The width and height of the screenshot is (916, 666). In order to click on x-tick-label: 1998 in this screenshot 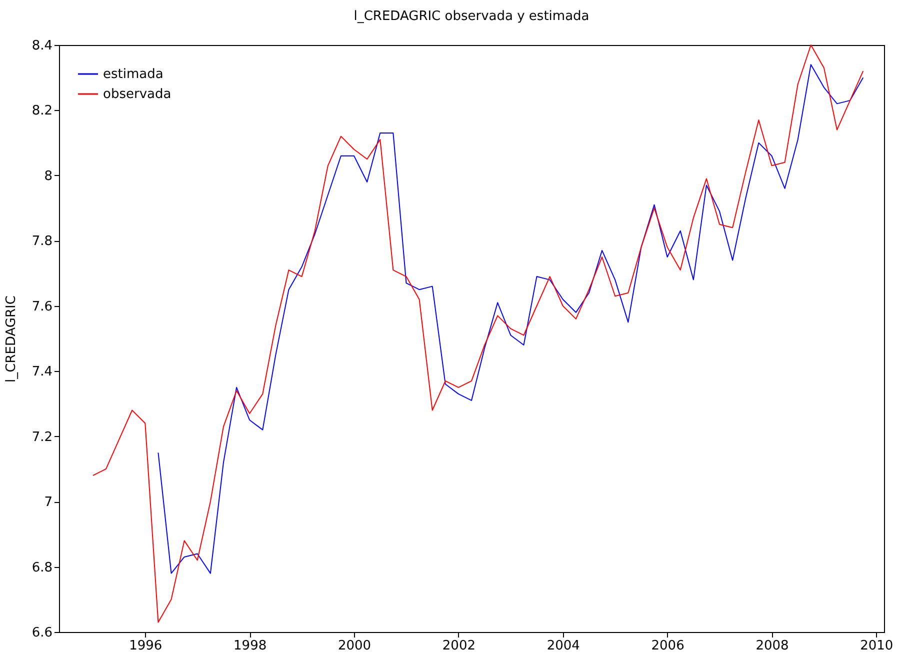, I will do `click(250, 646)`.